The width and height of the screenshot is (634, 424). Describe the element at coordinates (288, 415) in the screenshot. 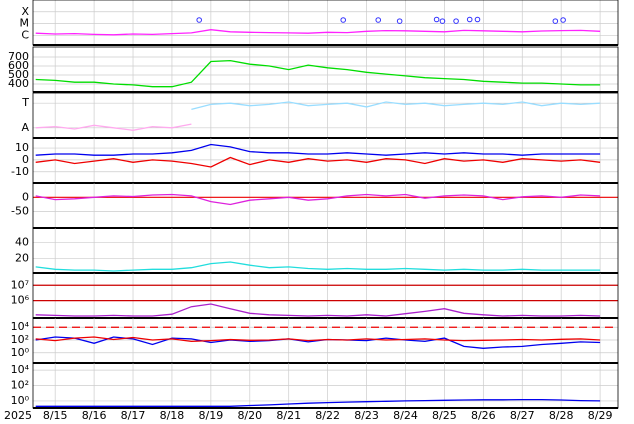

I see `x-tick-label: 8/21` at that location.